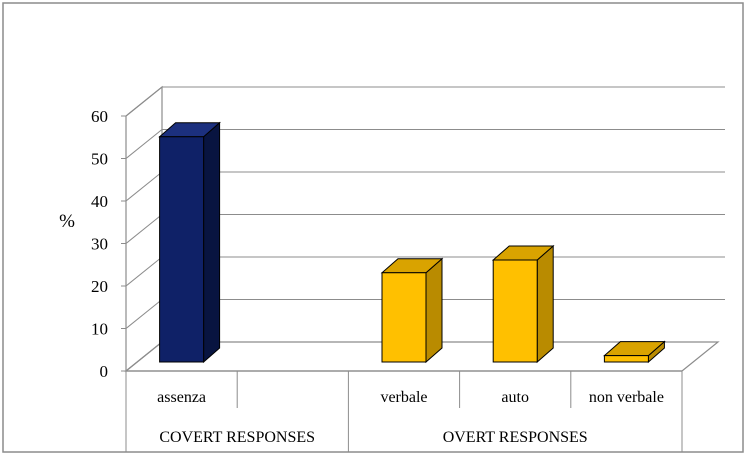 The width and height of the screenshot is (750, 455). I want to click on y-axis-ticks: 0 10 20 30 40 50 60, so click(108, 244).